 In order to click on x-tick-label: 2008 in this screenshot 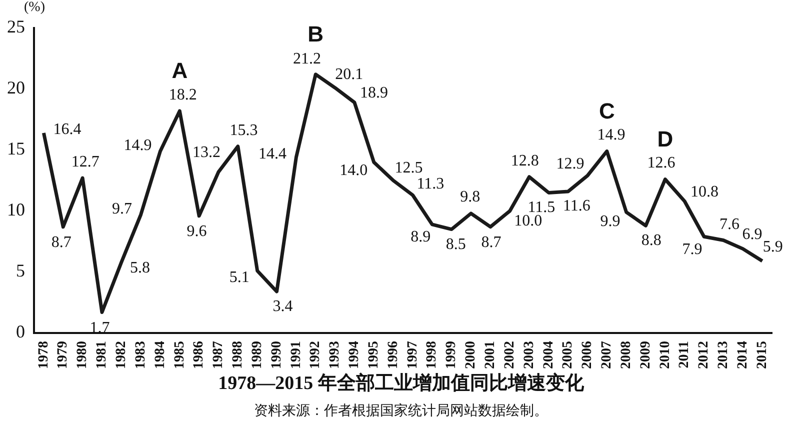, I will do `click(626, 355)`.